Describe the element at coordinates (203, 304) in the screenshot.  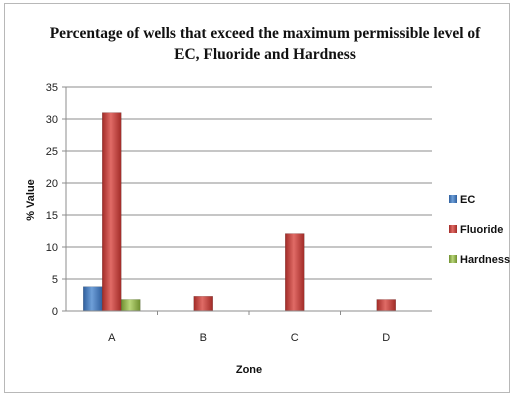
I see `bar-fluoride-b` at that location.